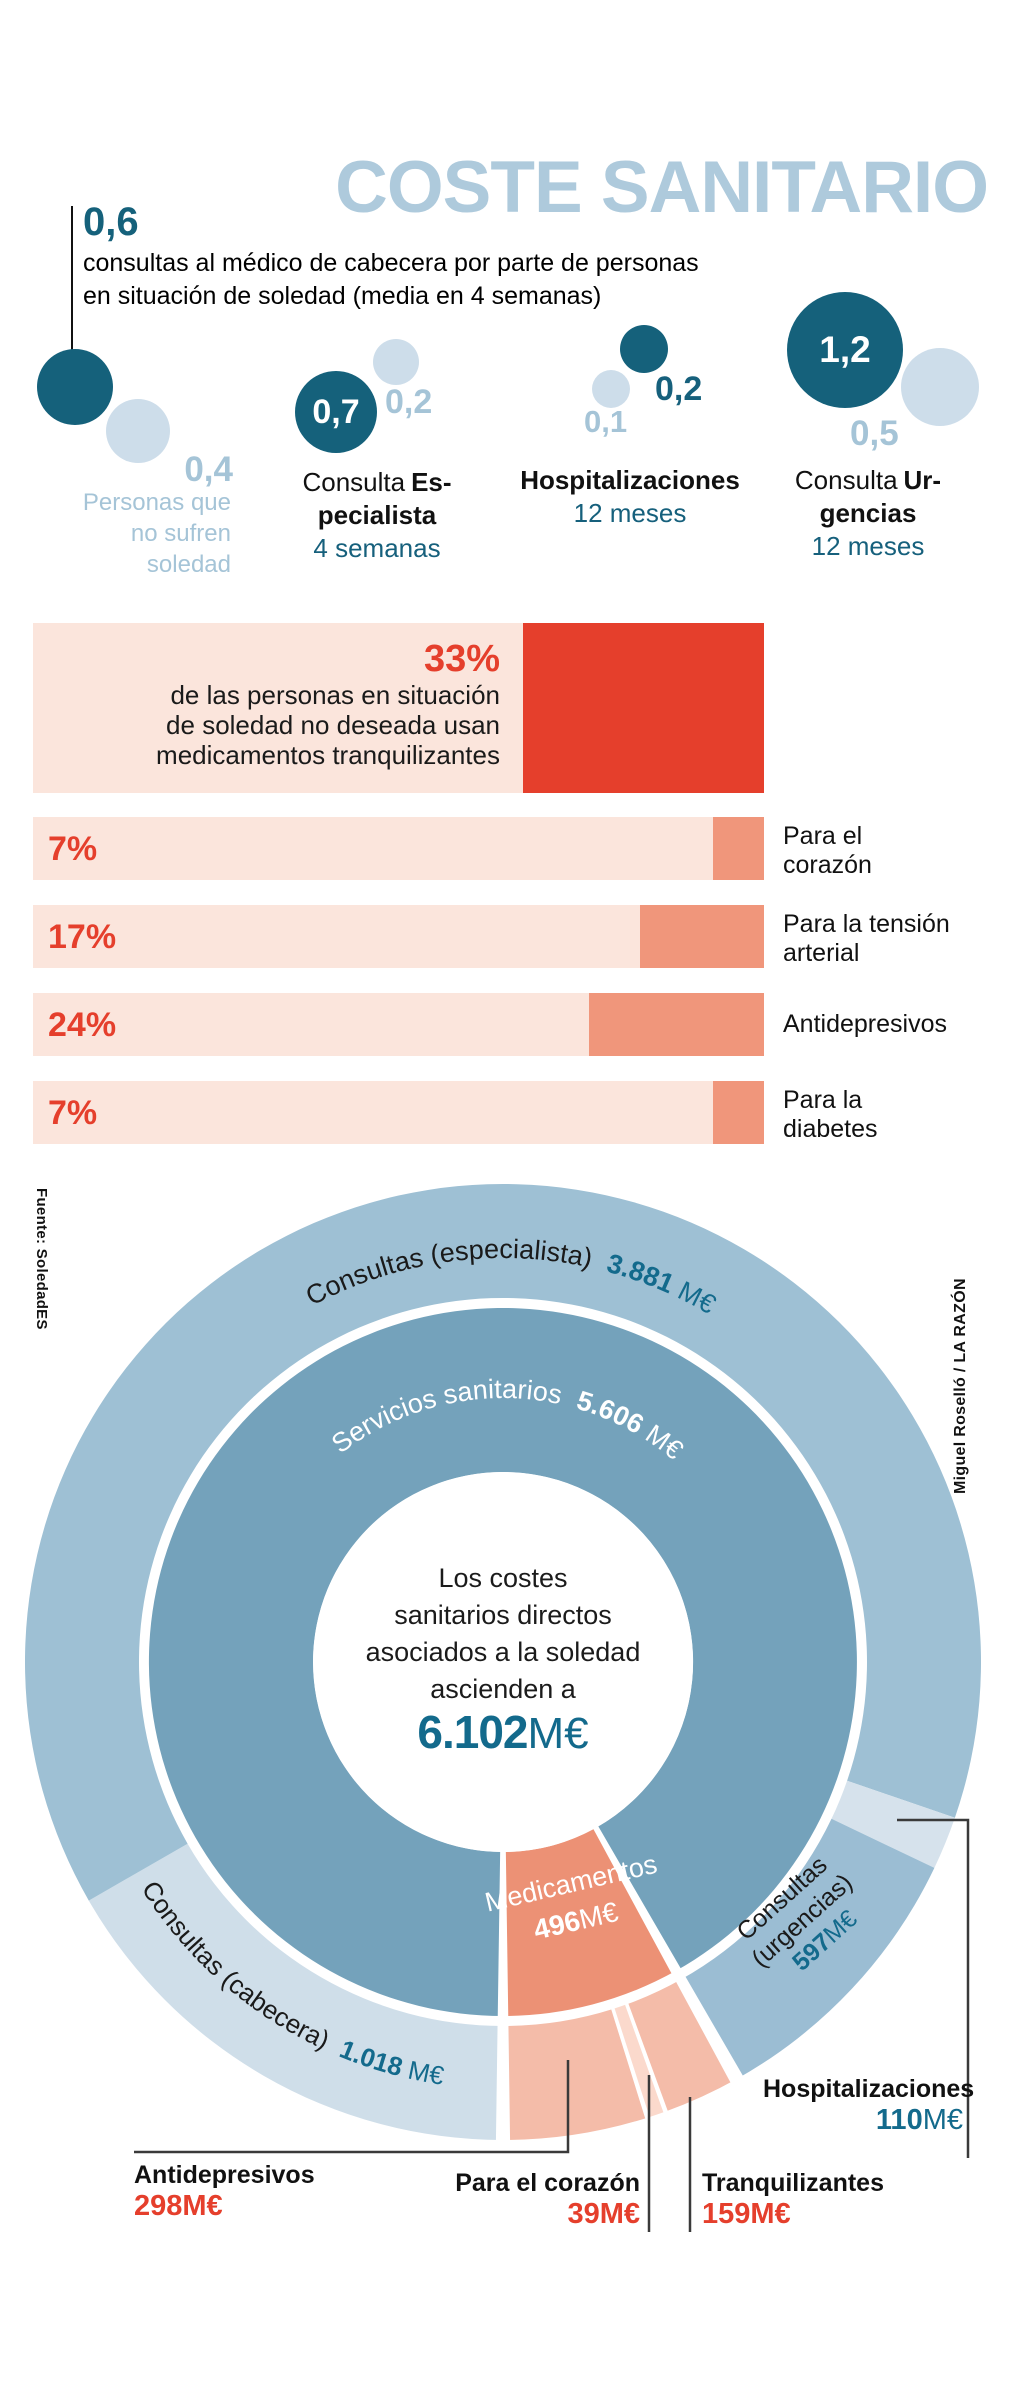 The image size is (1009, 2389). Describe the element at coordinates (576, 1921) in the screenshot. I see `value-donut-medicamentos: 496M€` at that location.